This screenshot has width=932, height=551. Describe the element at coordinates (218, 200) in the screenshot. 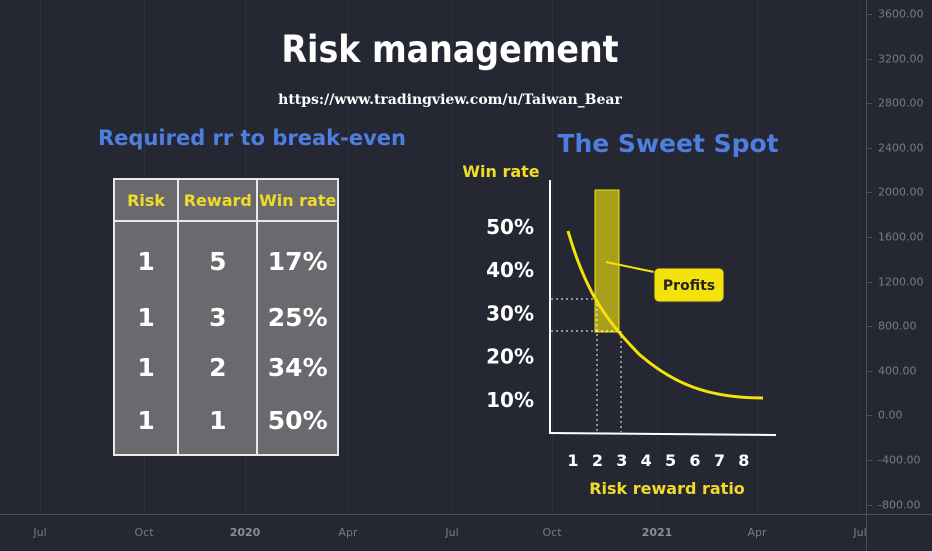

I see `header-reward: Reward` at that location.